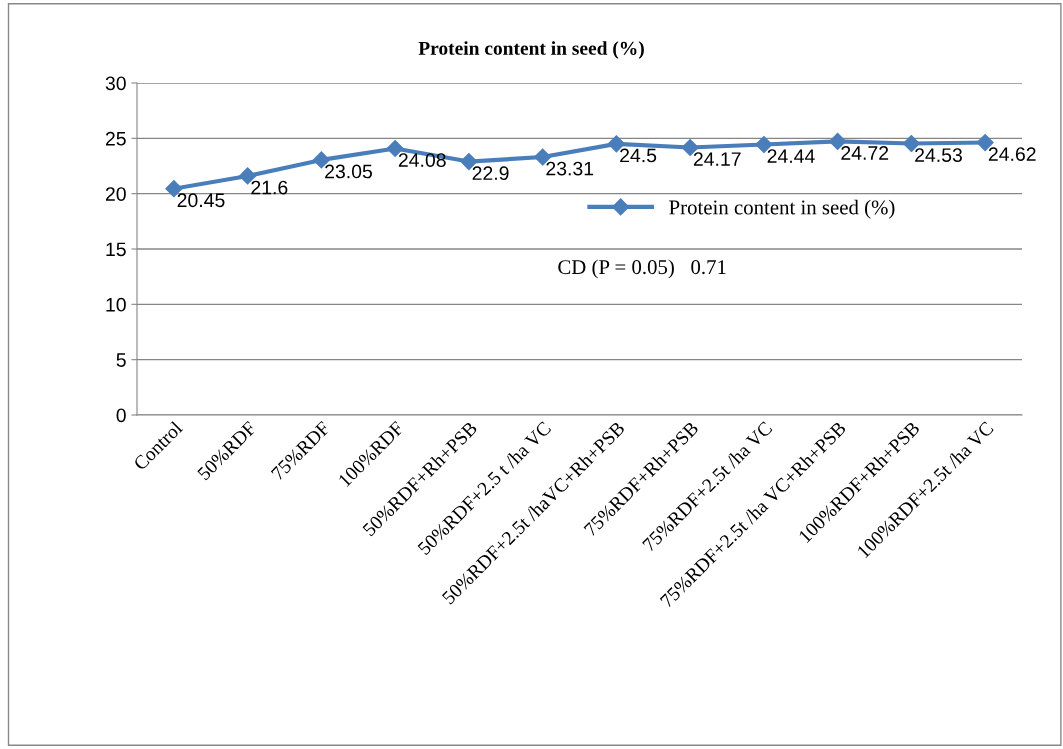 Image resolution: width=1063 pixels, height=749 pixels. What do you see at coordinates (642, 269) in the screenshot?
I see `annotation: CD (P = 0.05) 0.71` at bounding box center [642, 269].